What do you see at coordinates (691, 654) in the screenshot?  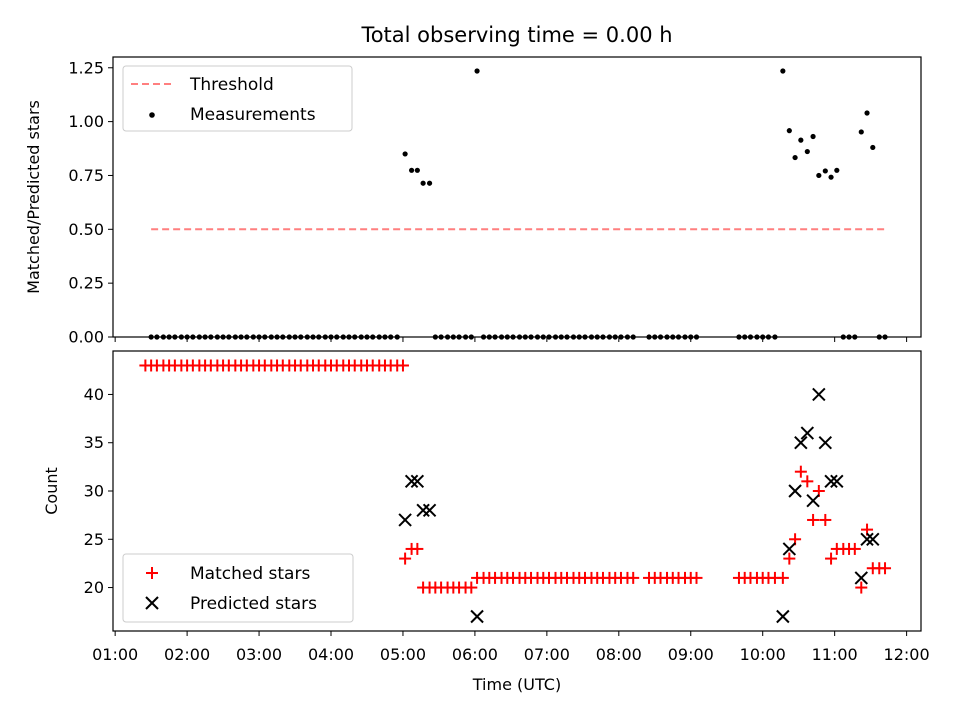 I see `x-tick-label: 09:00` at bounding box center [691, 654].